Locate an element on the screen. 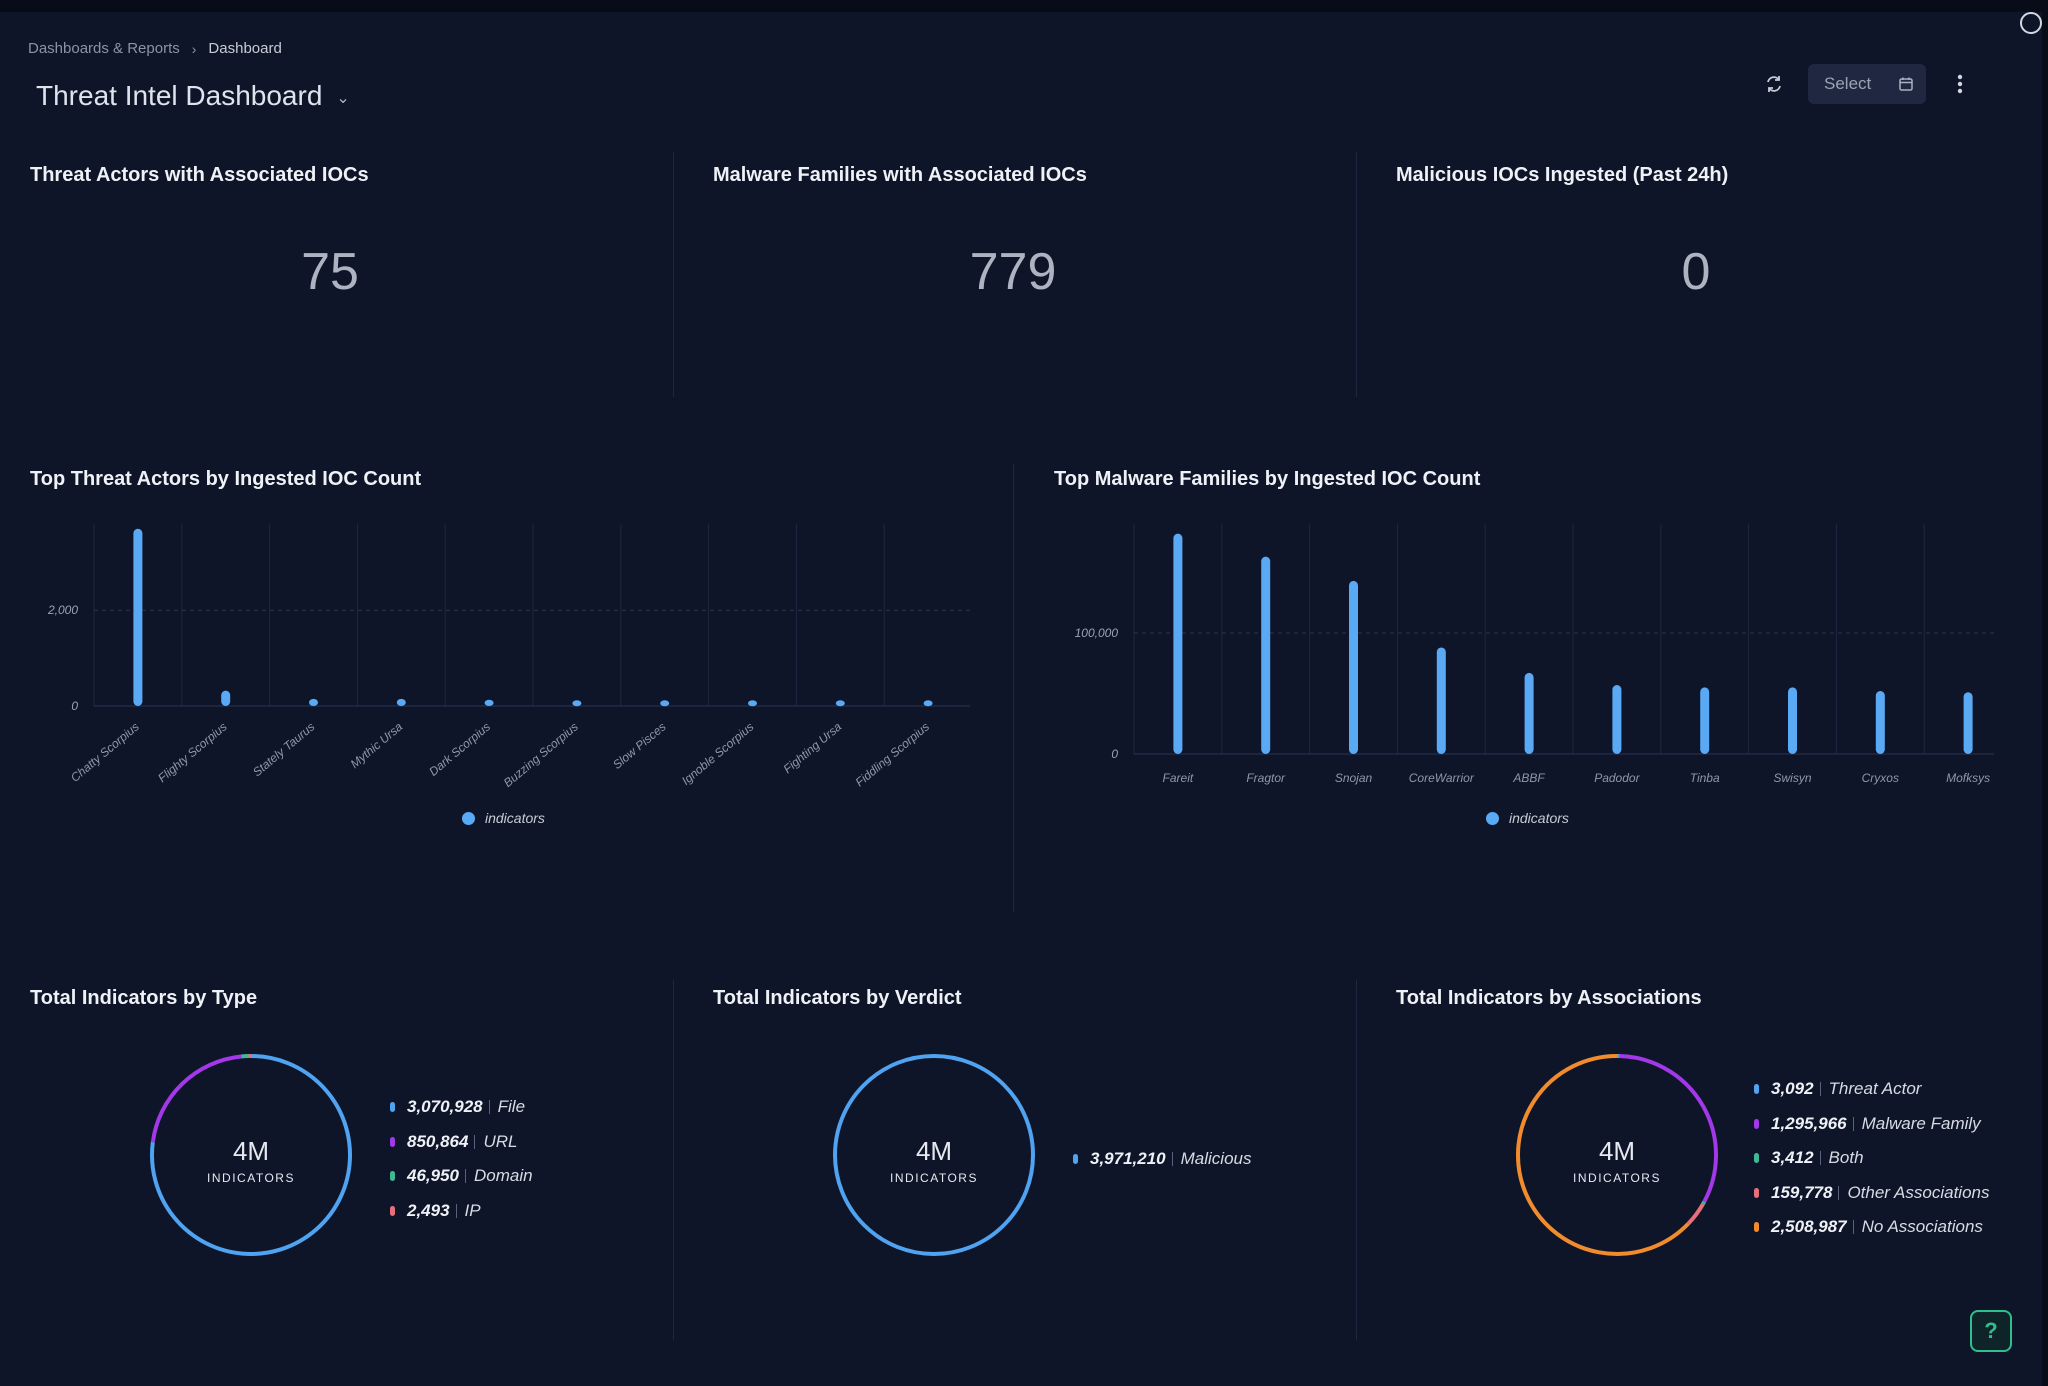  help-label: ? is located at coordinates (1991, 1330).